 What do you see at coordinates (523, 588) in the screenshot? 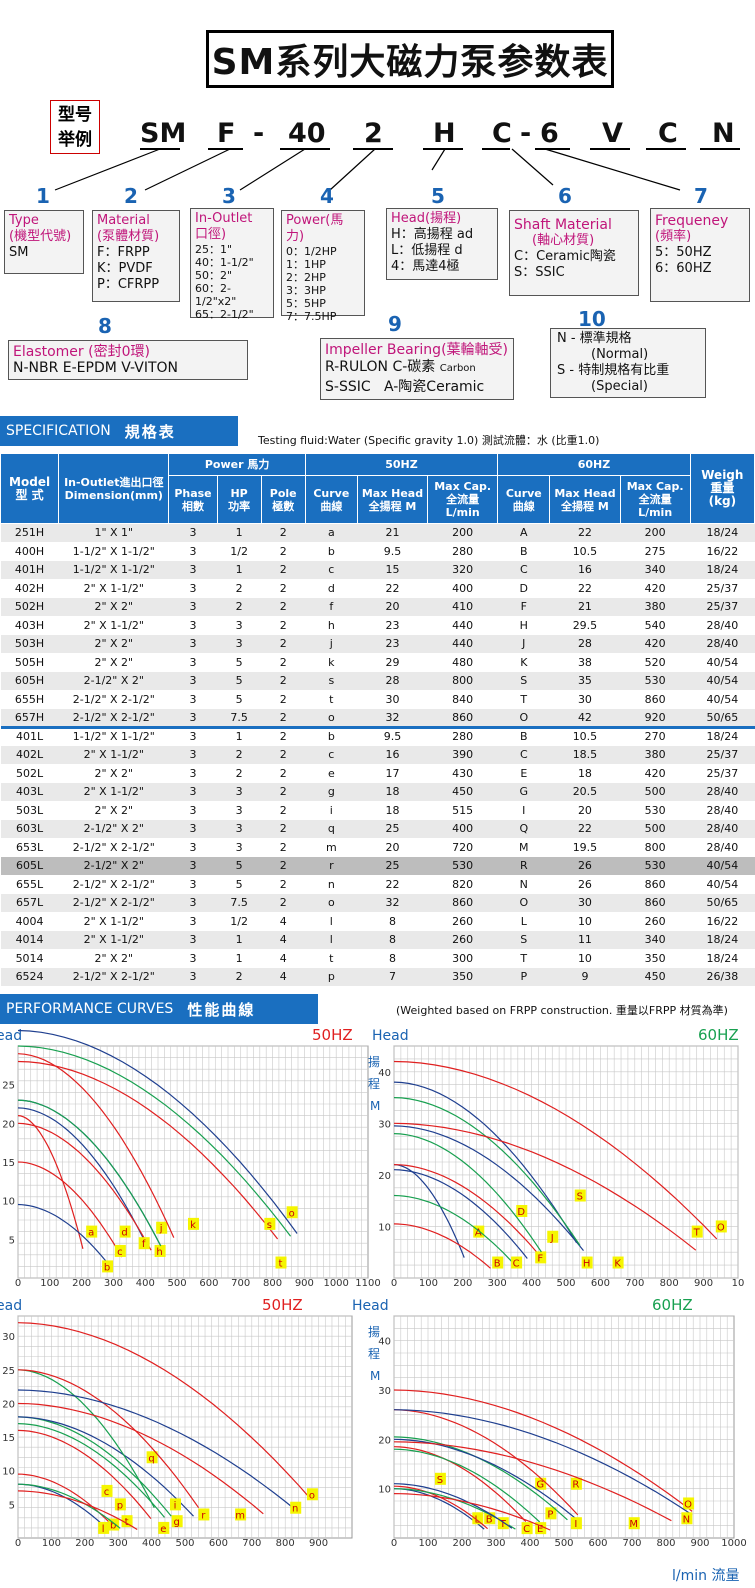
I see `table-cell: D` at bounding box center [523, 588].